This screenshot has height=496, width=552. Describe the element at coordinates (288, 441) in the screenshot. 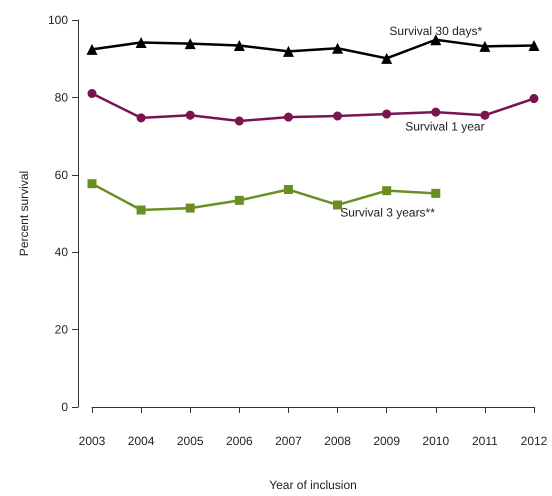

I see `x-tick-label: 2007` at that location.